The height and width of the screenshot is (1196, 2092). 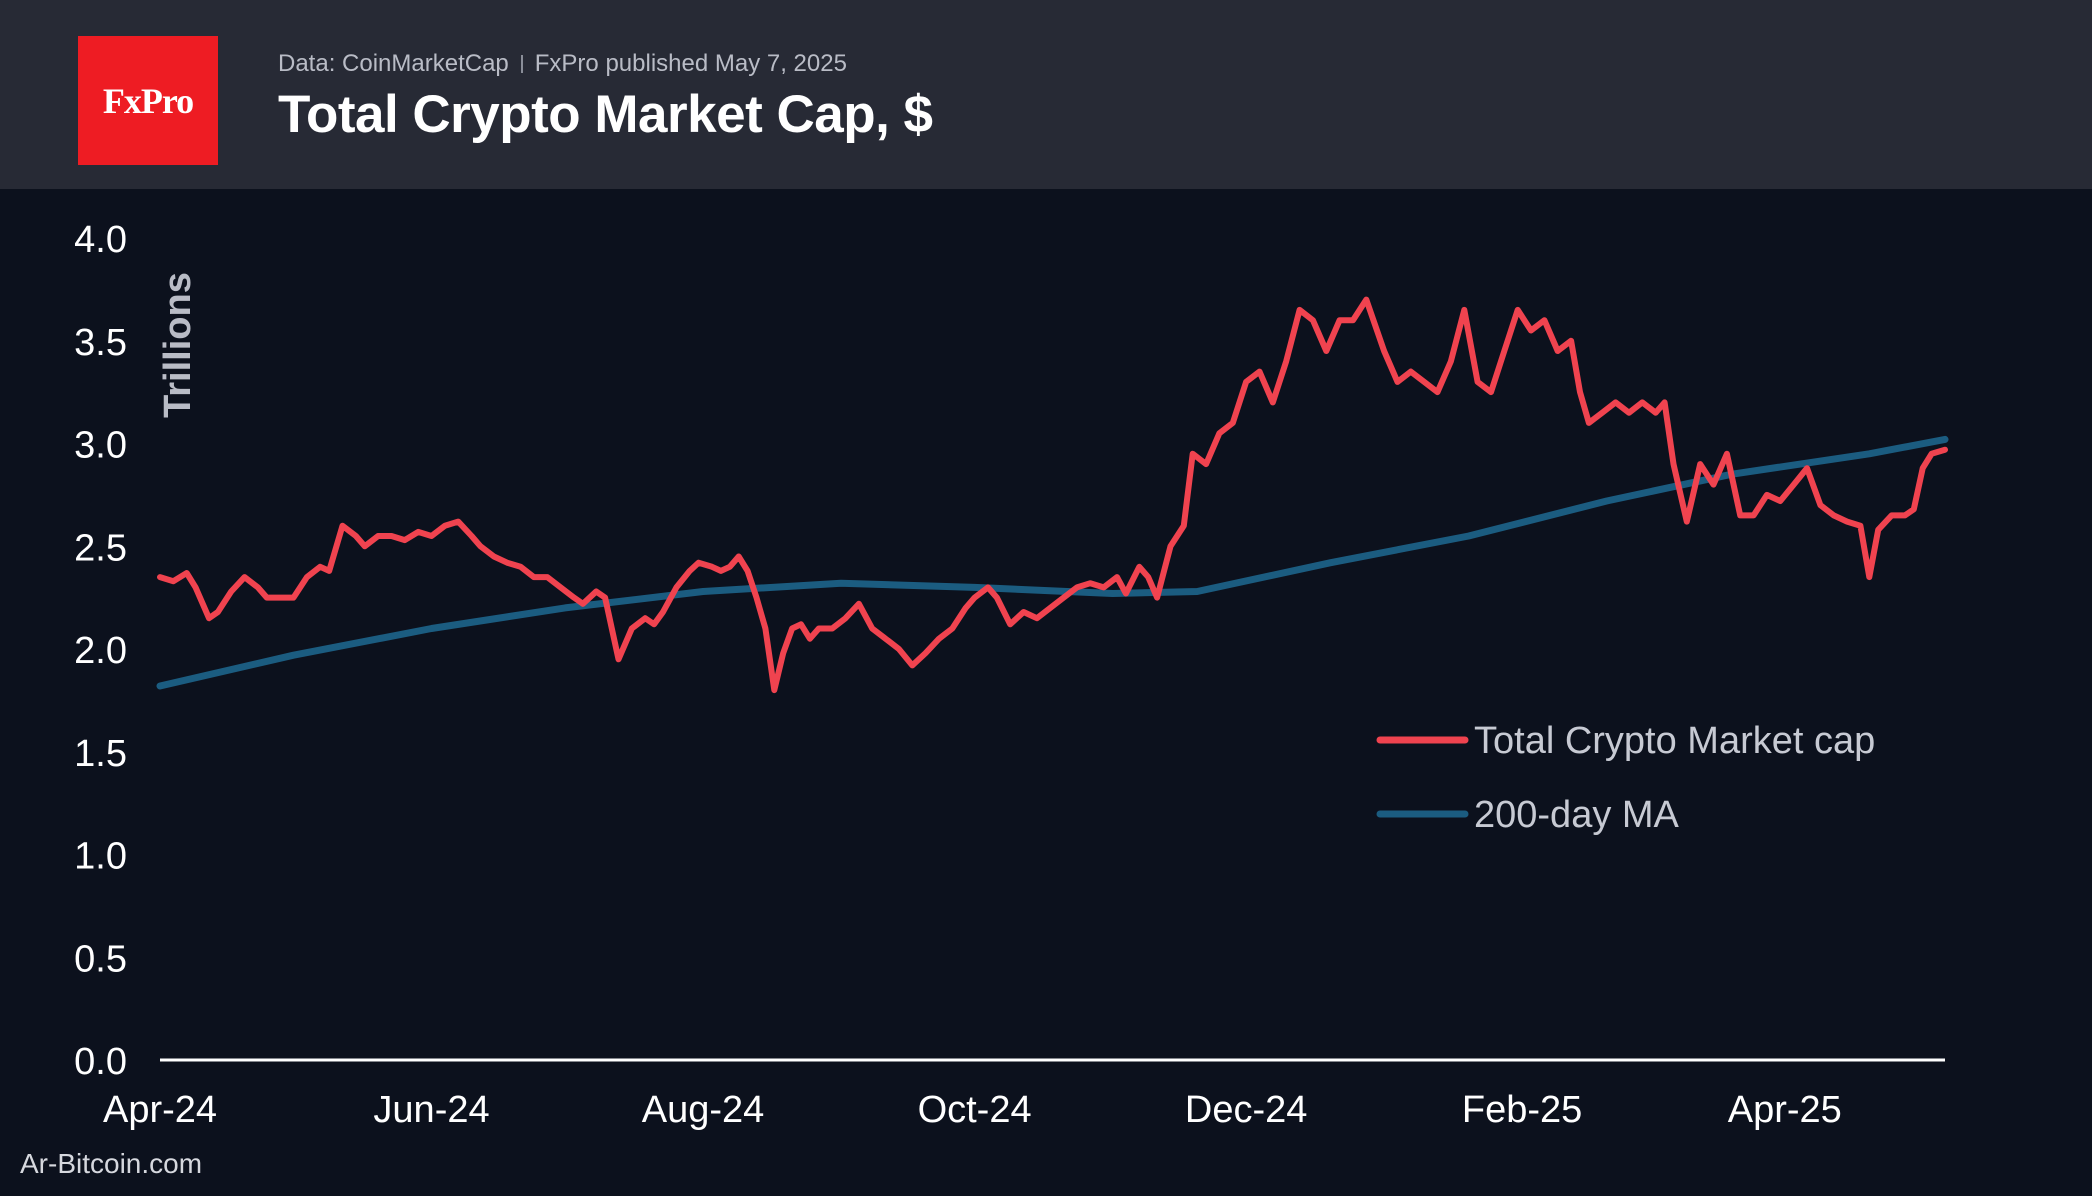 I want to click on y-tick-label: 3.0, so click(x=100, y=446).